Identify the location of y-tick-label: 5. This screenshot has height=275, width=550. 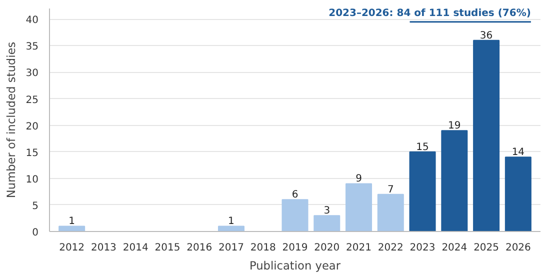
(35, 206).